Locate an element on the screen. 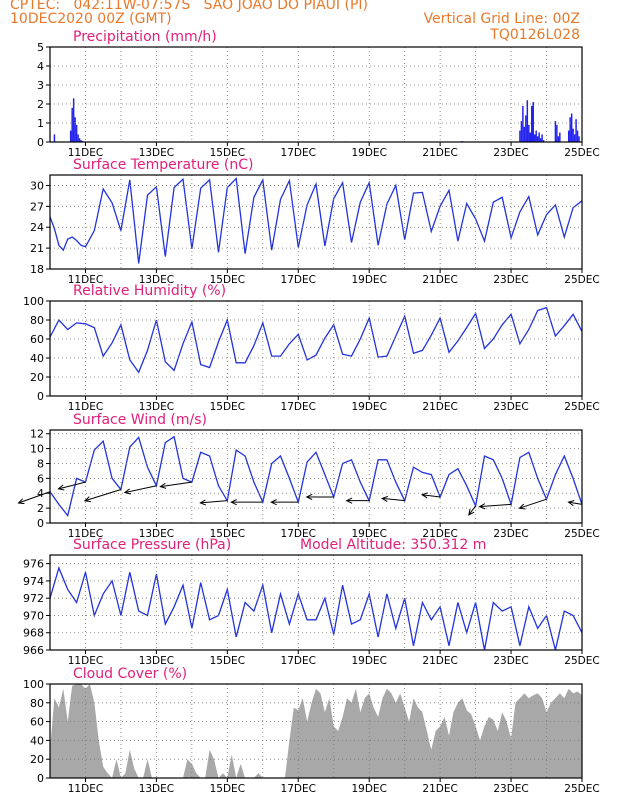 The image size is (618, 800). y-tick-label: 8 is located at coordinates (40, 463).